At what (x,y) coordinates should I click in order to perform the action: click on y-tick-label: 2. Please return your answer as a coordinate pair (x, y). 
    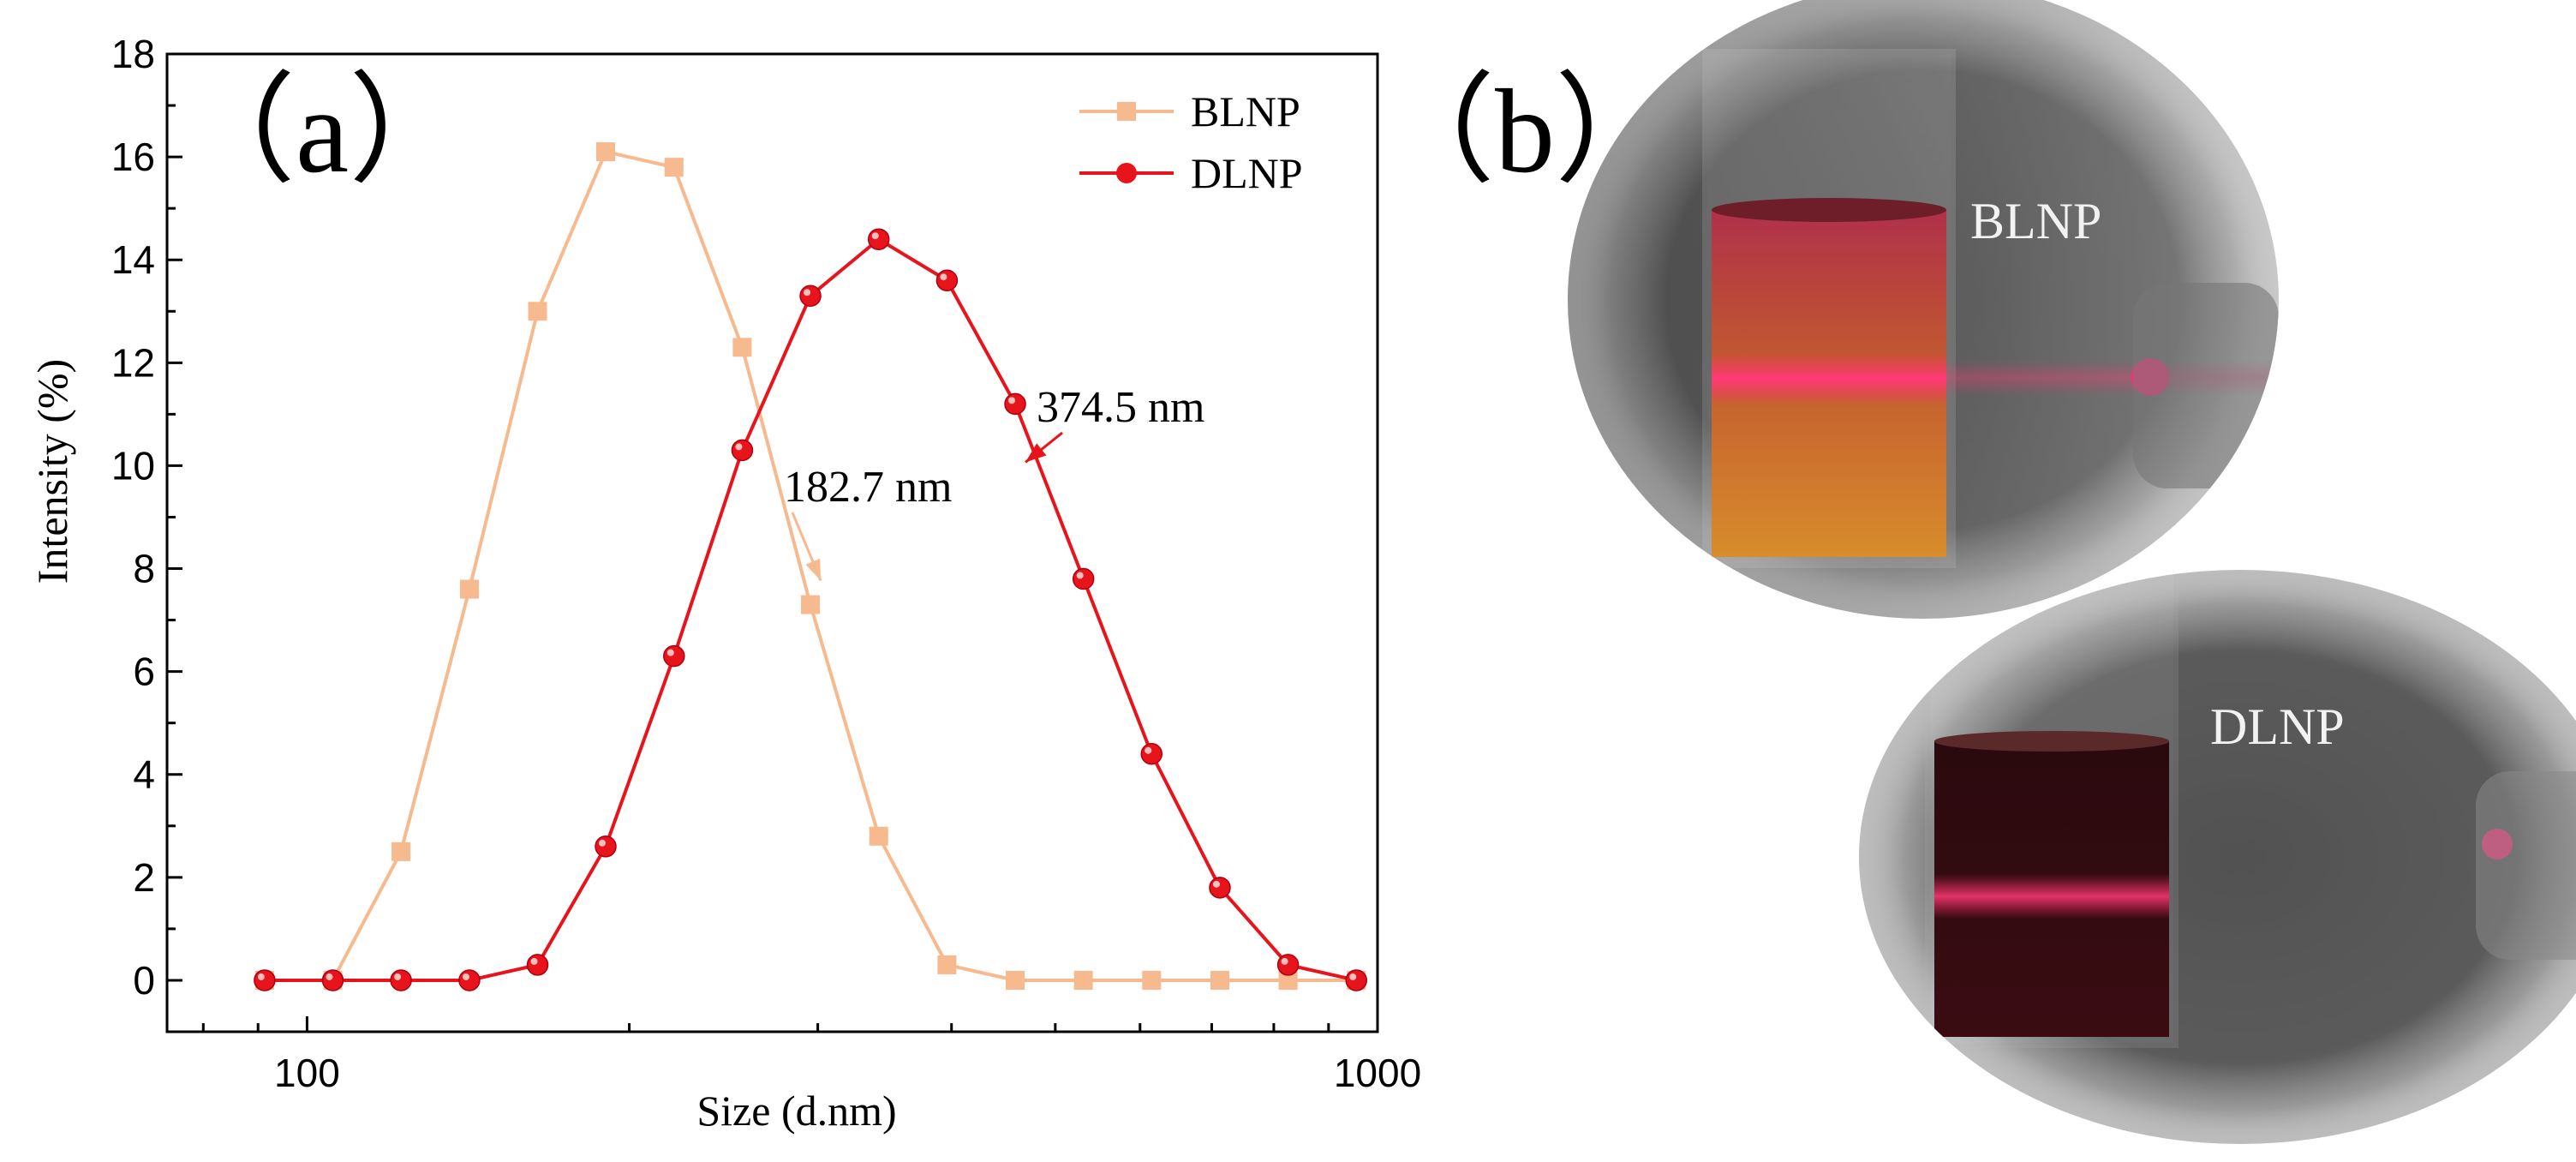
    Looking at the image, I should click on (144, 878).